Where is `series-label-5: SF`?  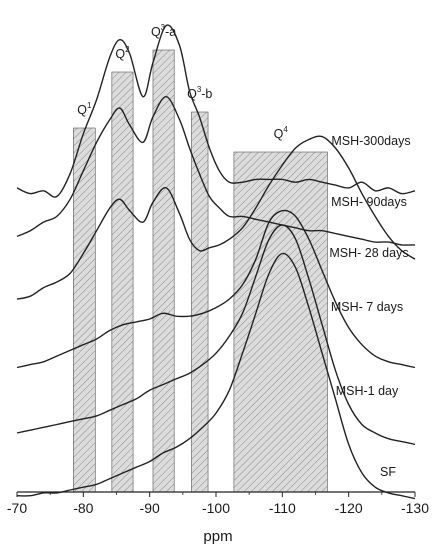
series-label-5: SF is located at coordinates (388, 472).